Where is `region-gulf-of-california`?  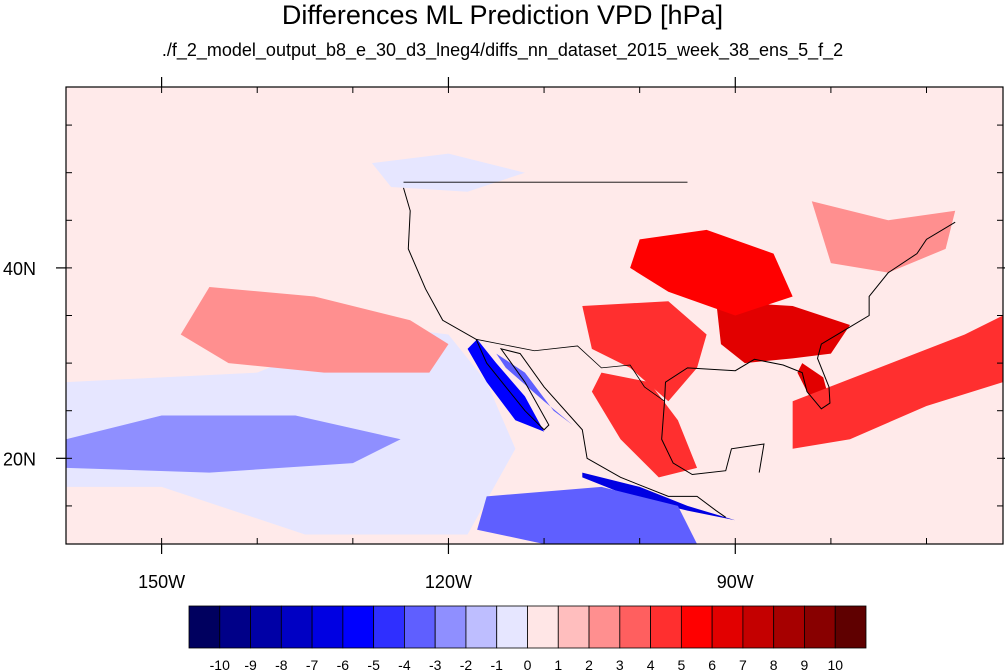
region-gulf-of-california is located at coordinates (534, 389).